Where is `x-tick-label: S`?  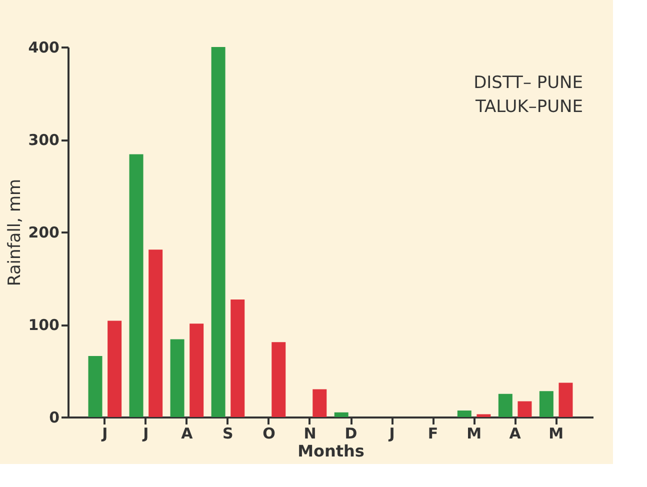
x-tick-label: S is located at coordinates (228, 433).